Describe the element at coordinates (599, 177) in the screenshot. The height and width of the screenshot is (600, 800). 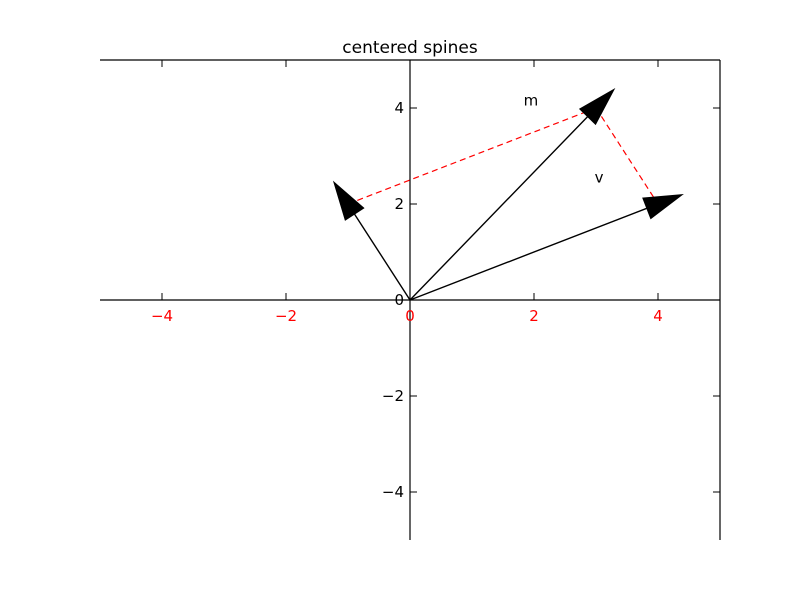
I see `annotation-label: v` at that location.